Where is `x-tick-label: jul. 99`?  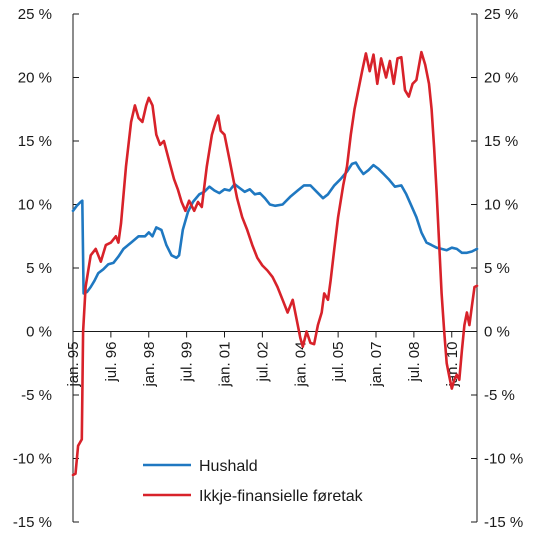 x-tick-label: jul. 99 is located at coordinates (187, 362).